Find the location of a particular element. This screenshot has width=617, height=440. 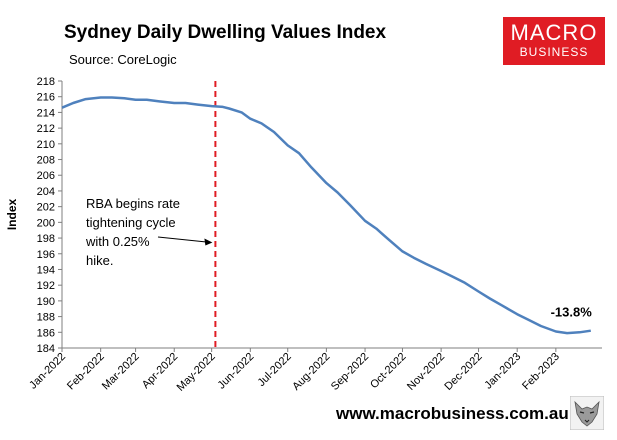

y-tick-label: 216 is located at coordinates (46, 98).